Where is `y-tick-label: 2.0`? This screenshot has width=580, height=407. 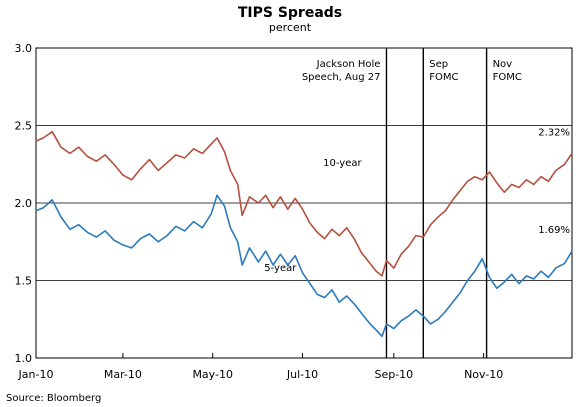 y-tick-label: 2.0 is located at coordinates (24, 203).